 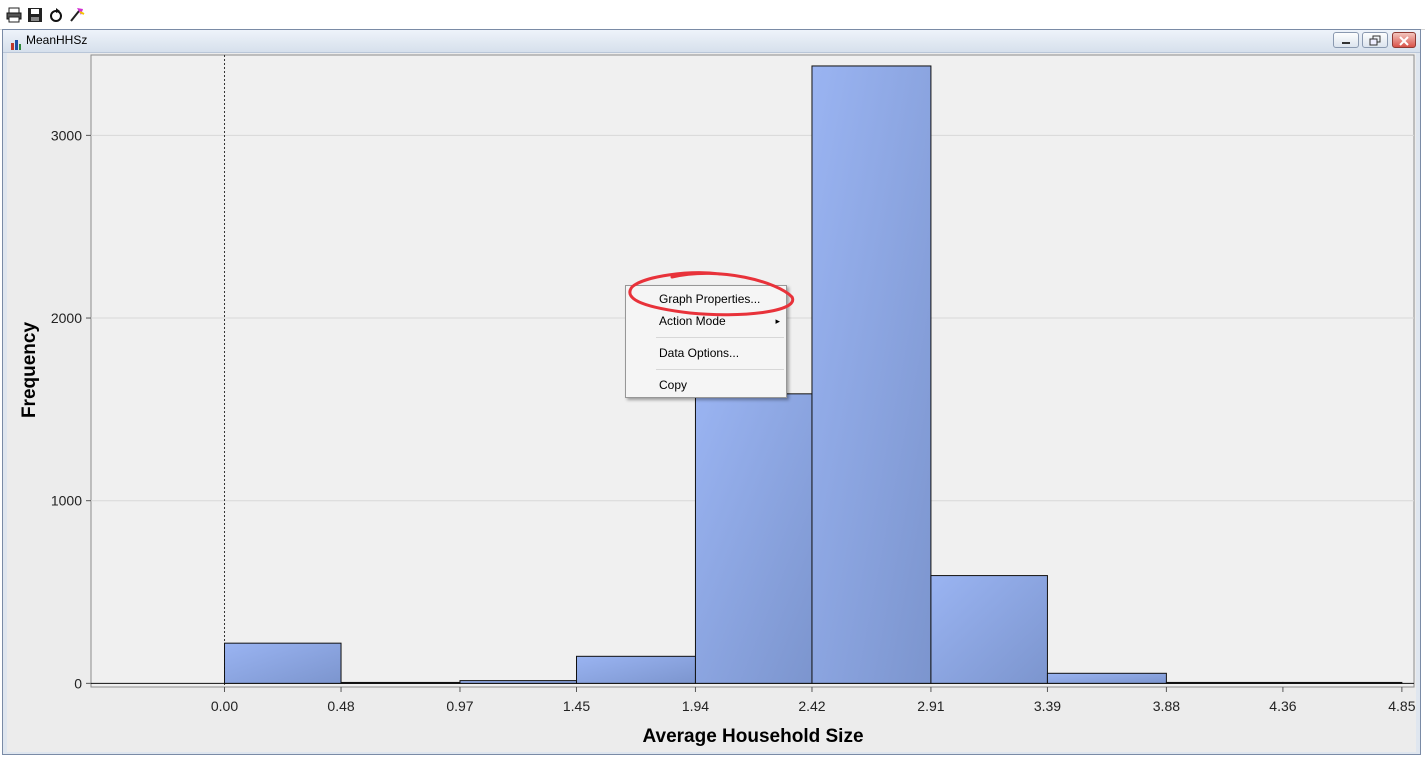 What do you see at coordinates (752, 736) in the screenshot?
I see `x-axis-label: Average Household Size` at bounding box center [752, 736].